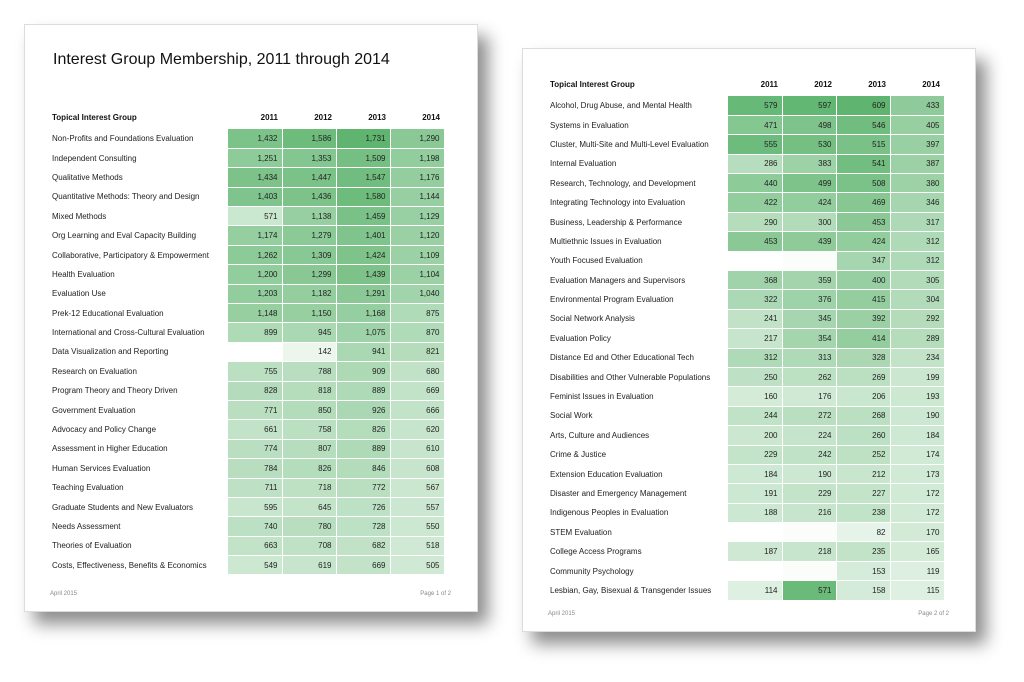 The width and height of the screenshot is (1024, 682). What do you see at coordinates (917, 144) in the screenshot?
I see `value-cell: 397` at bounding box center [917, 144].